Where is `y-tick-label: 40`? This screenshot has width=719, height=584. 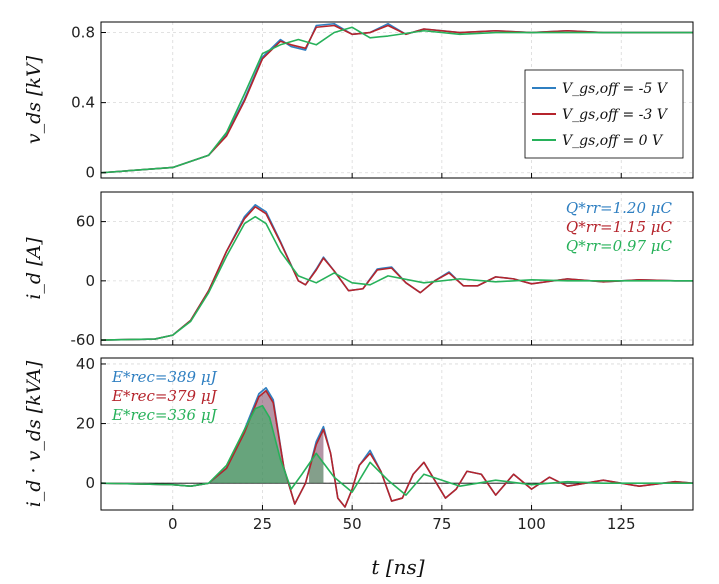 y-tick-label: 40 is located at coordinates (85, 364).